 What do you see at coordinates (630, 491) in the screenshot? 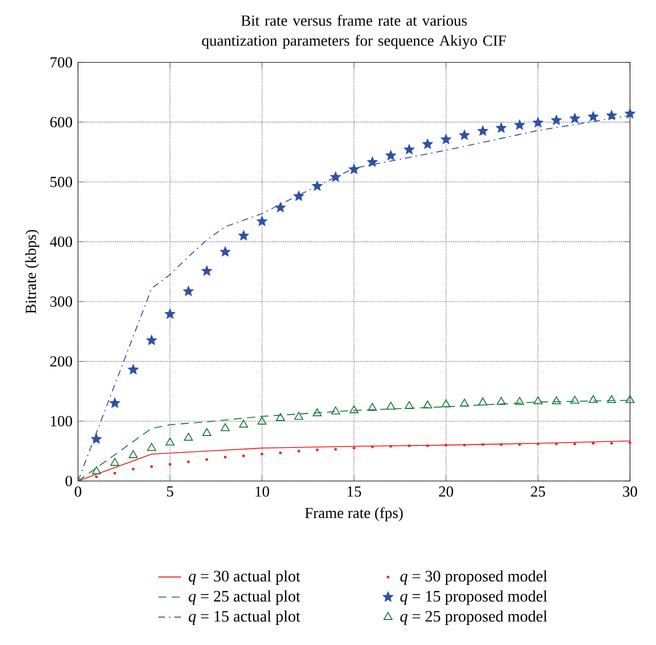
I see `x-tick-label: 30` at bounding box center [630, 491].